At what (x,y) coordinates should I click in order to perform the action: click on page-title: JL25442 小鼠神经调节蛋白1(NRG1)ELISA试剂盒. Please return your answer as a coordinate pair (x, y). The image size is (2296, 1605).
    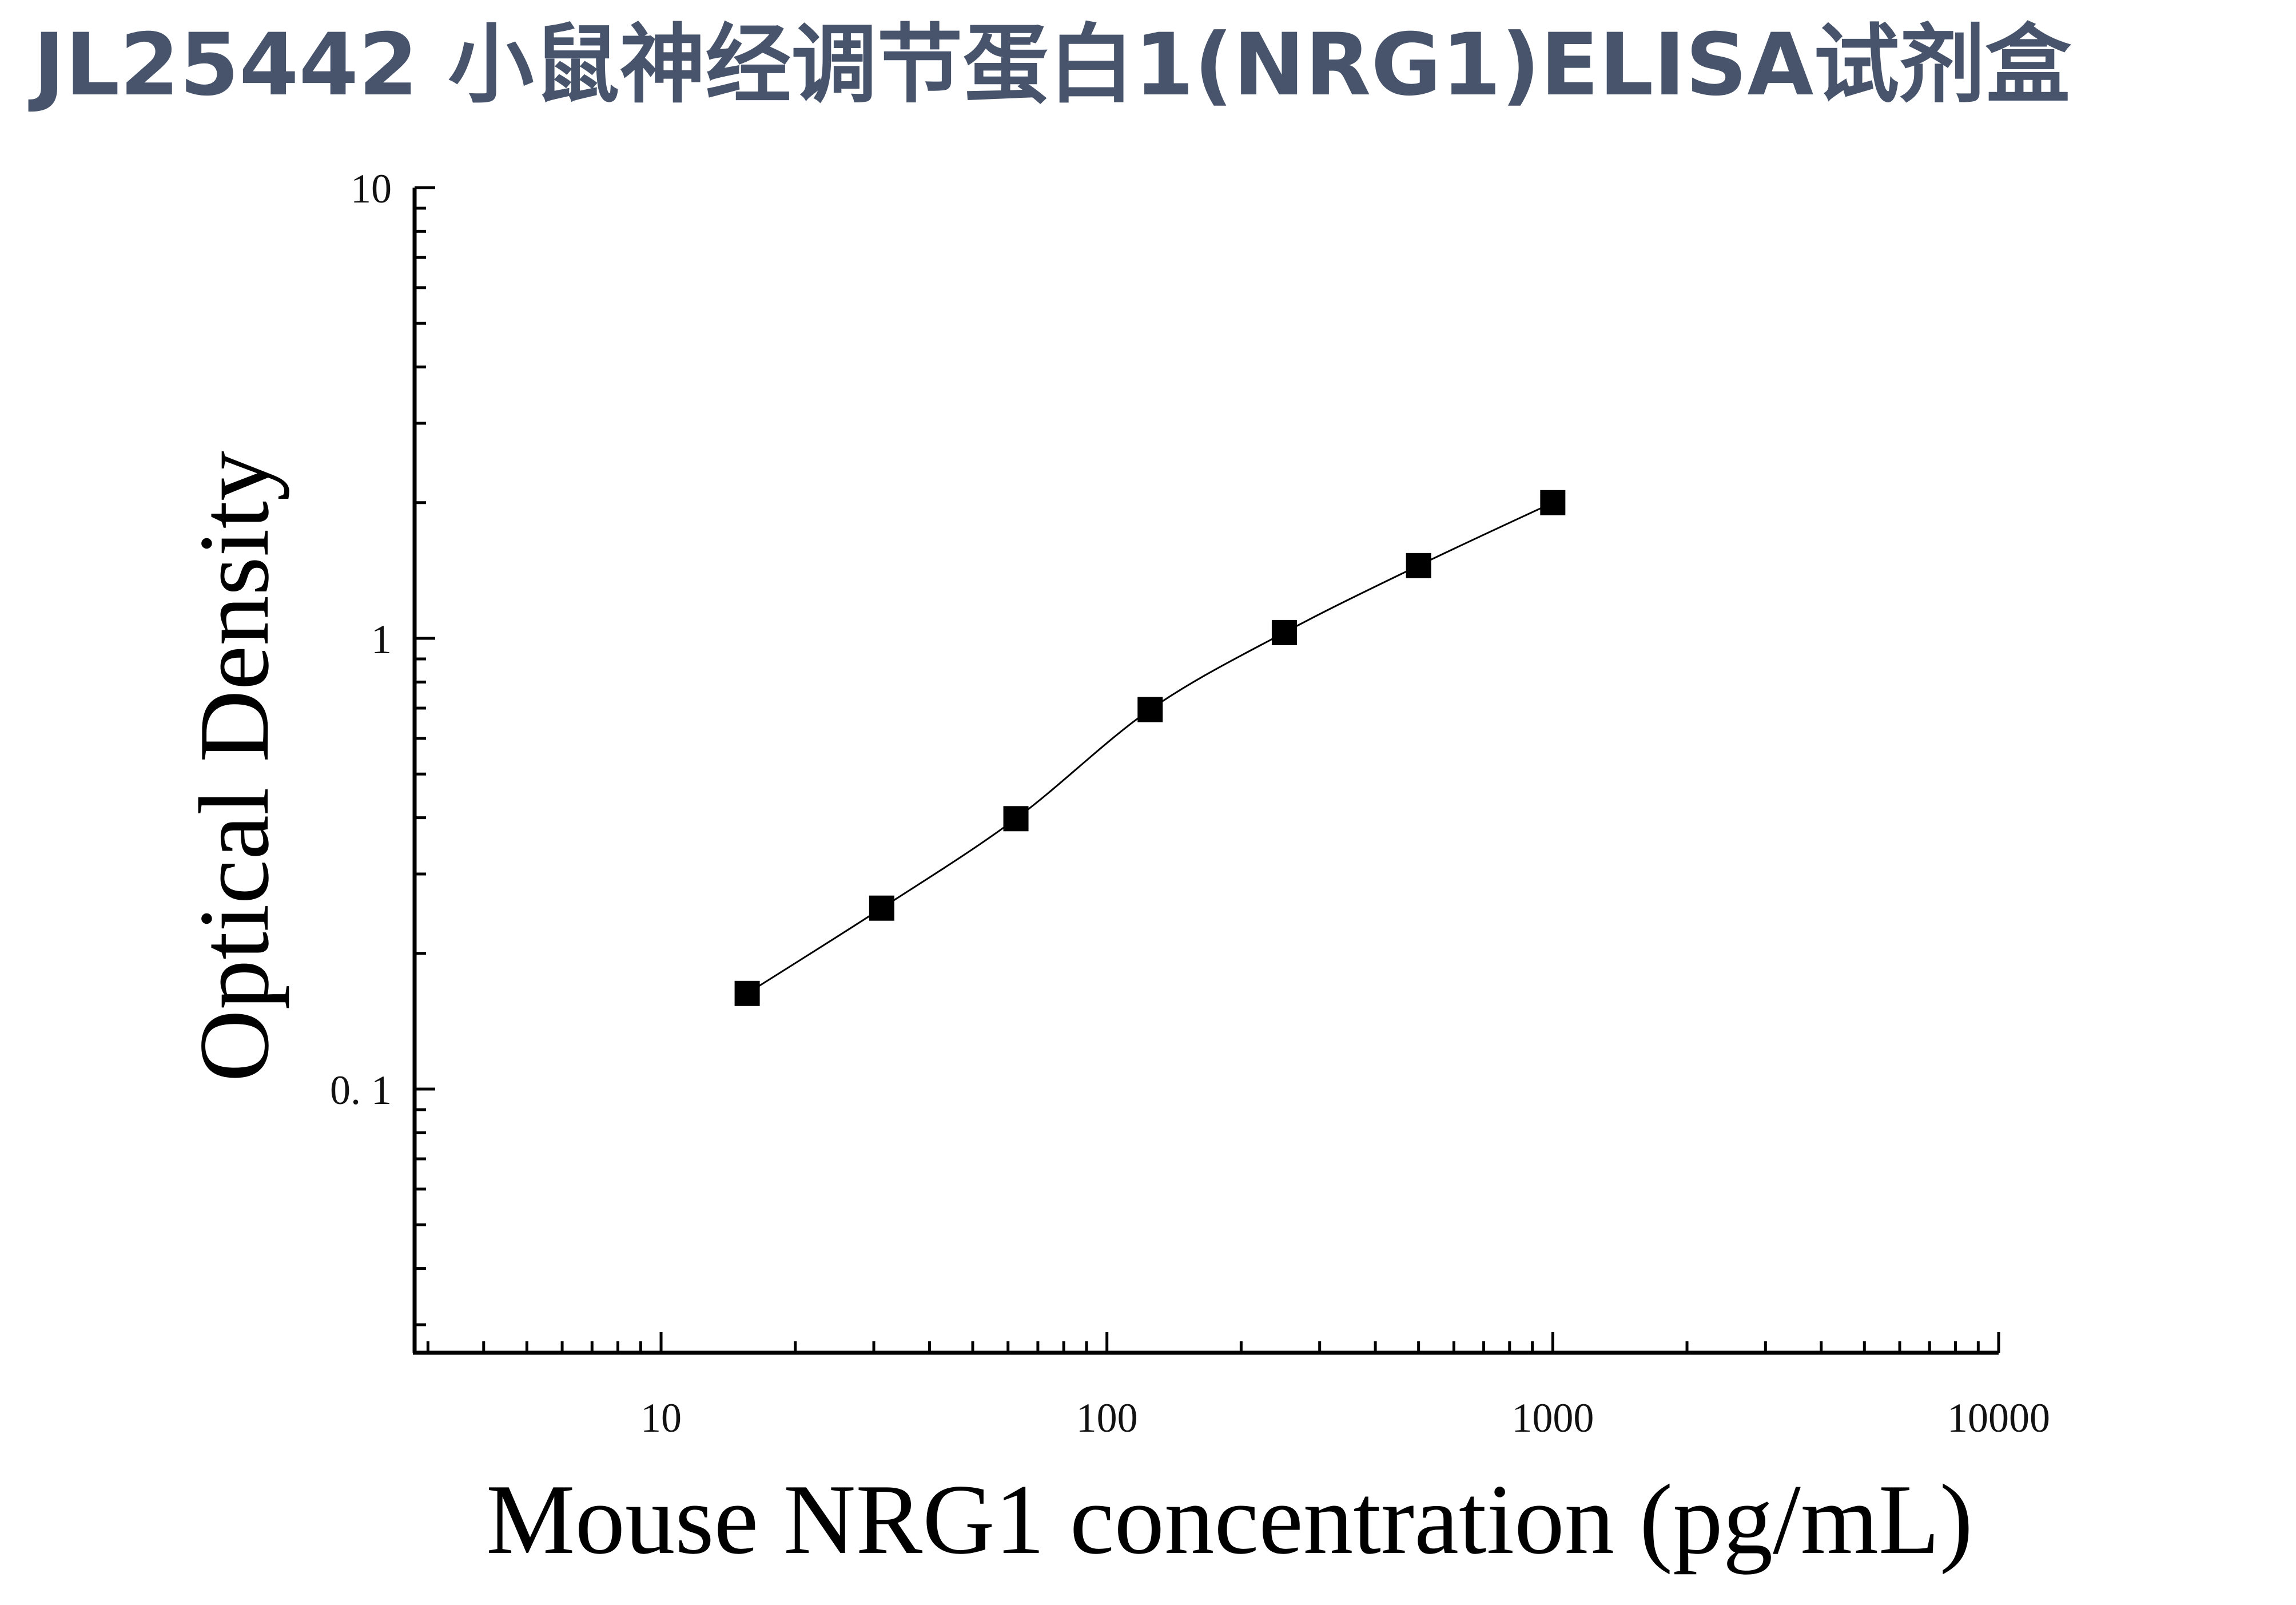
    Looking at the image, I should click on (1052, 65).